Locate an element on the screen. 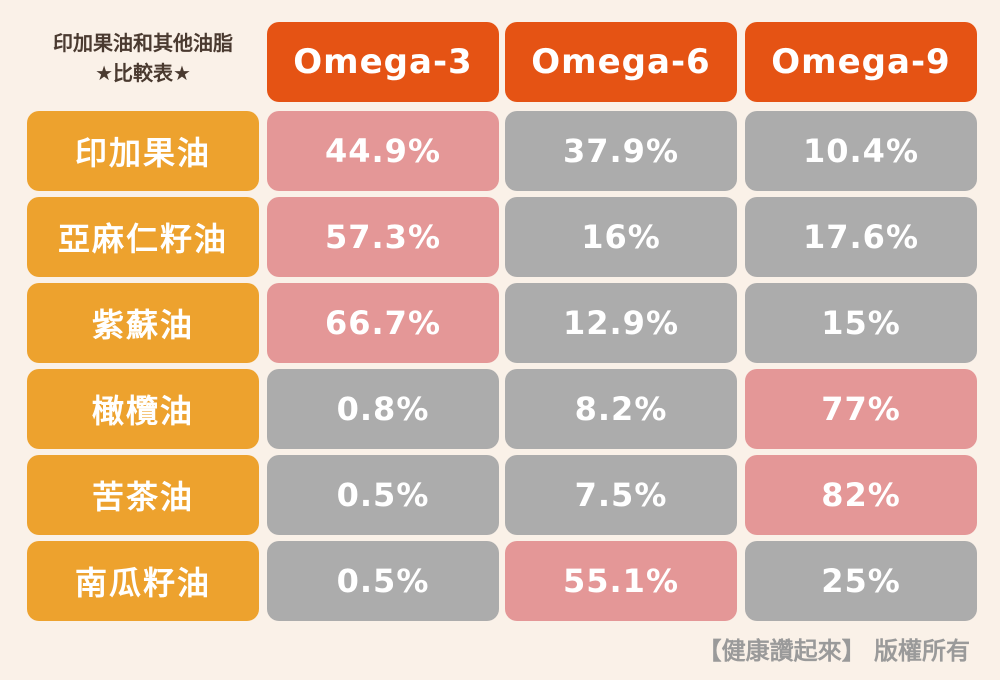  value-cell: 15% is located at coordinates (861, 323).